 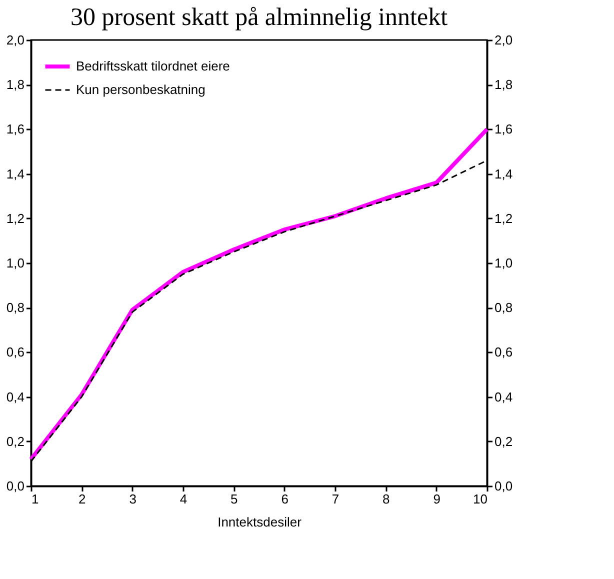 I want to click on y2-tick-label: 1,4, so click(x=503, y=174).